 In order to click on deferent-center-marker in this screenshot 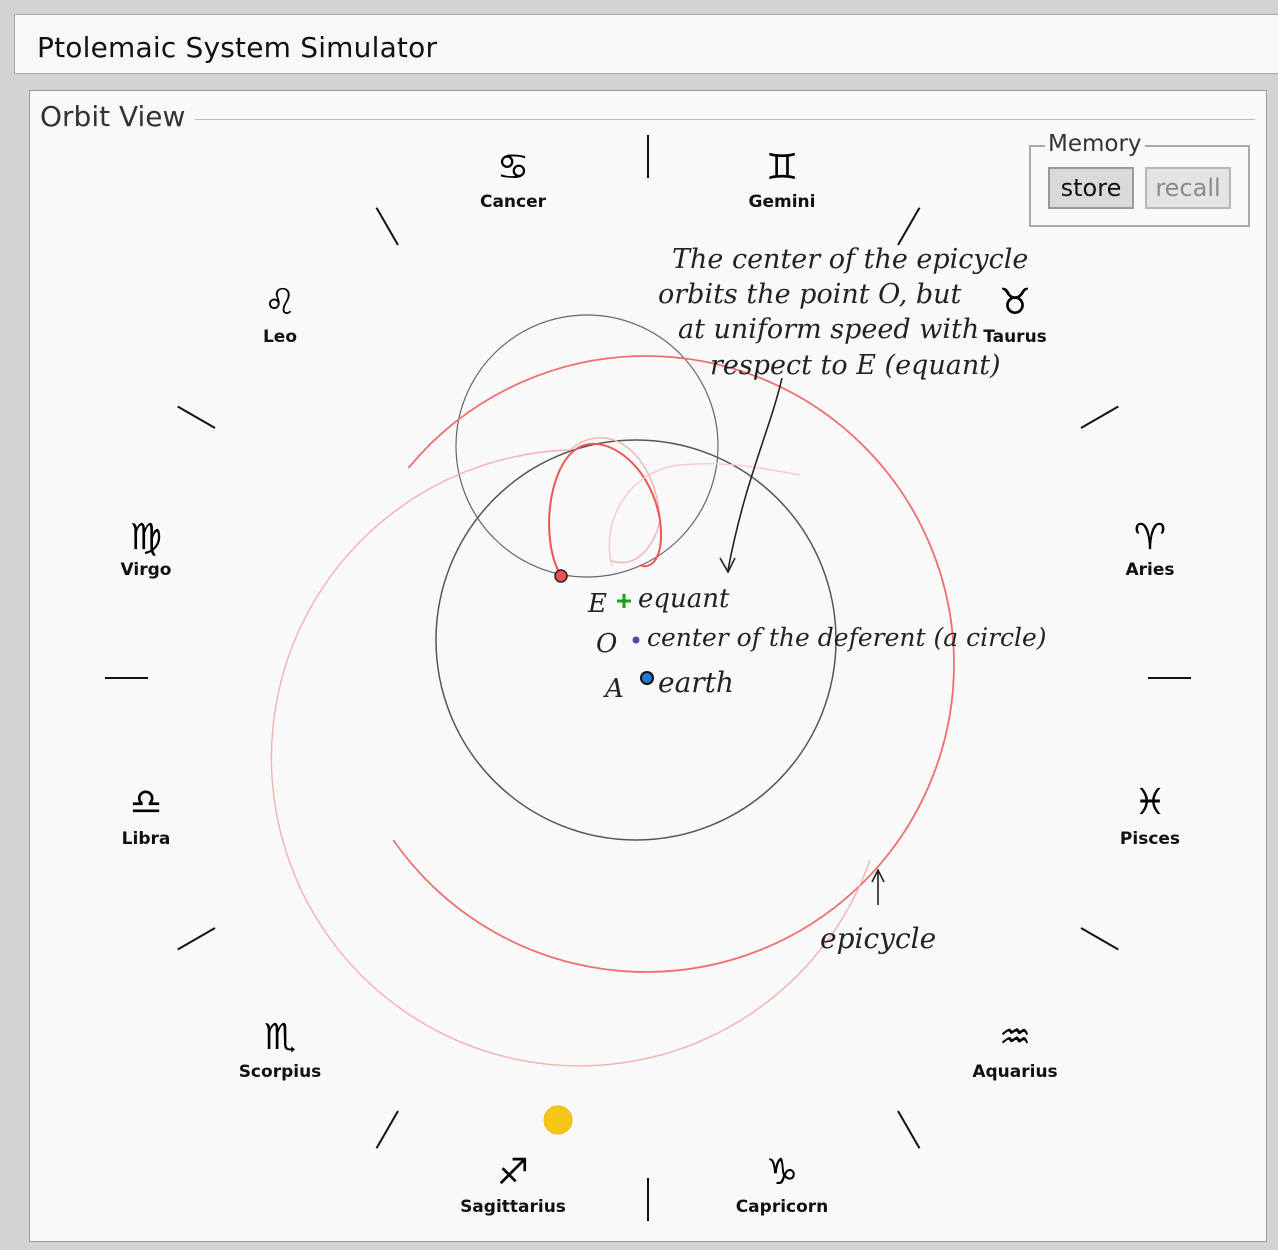, I will do `click(636, 640)`.